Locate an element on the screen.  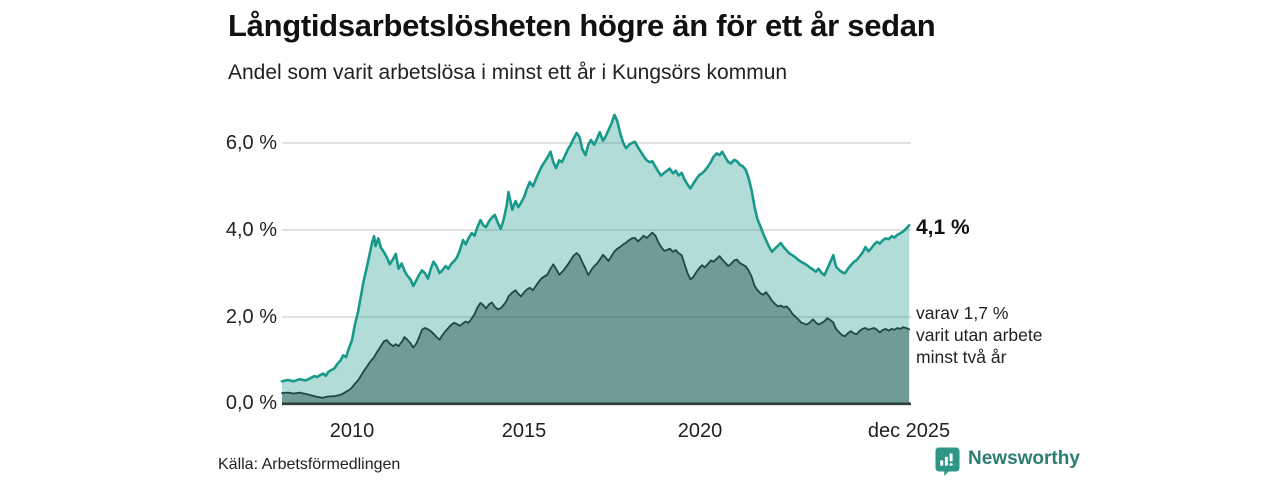
y-tick-6: 6,0 % is located at coordinates (251, 143).